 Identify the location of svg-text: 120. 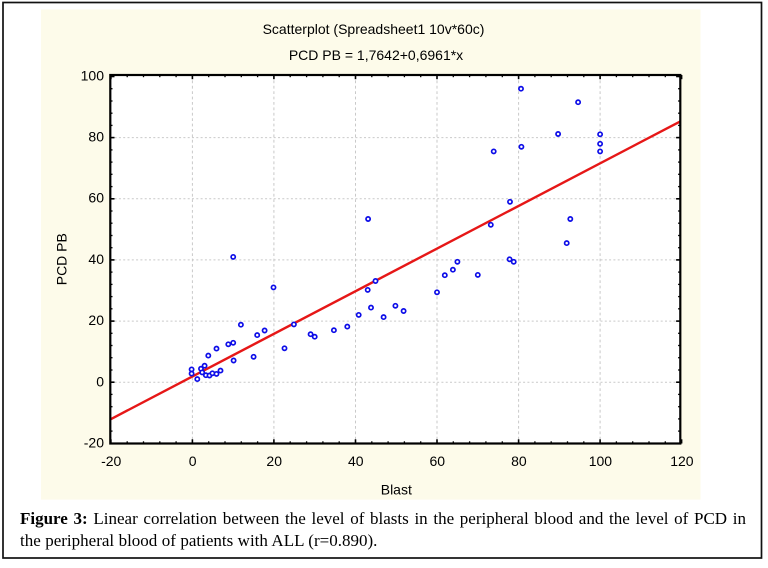
(682, 461).